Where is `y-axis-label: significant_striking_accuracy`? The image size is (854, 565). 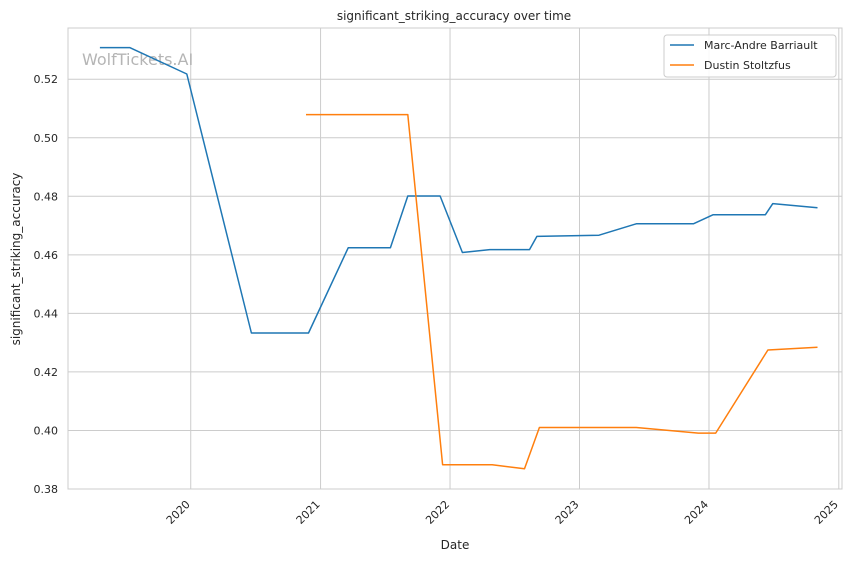
y-axis-label: significant_striking_accuracy is located at coordinates (16, 259).